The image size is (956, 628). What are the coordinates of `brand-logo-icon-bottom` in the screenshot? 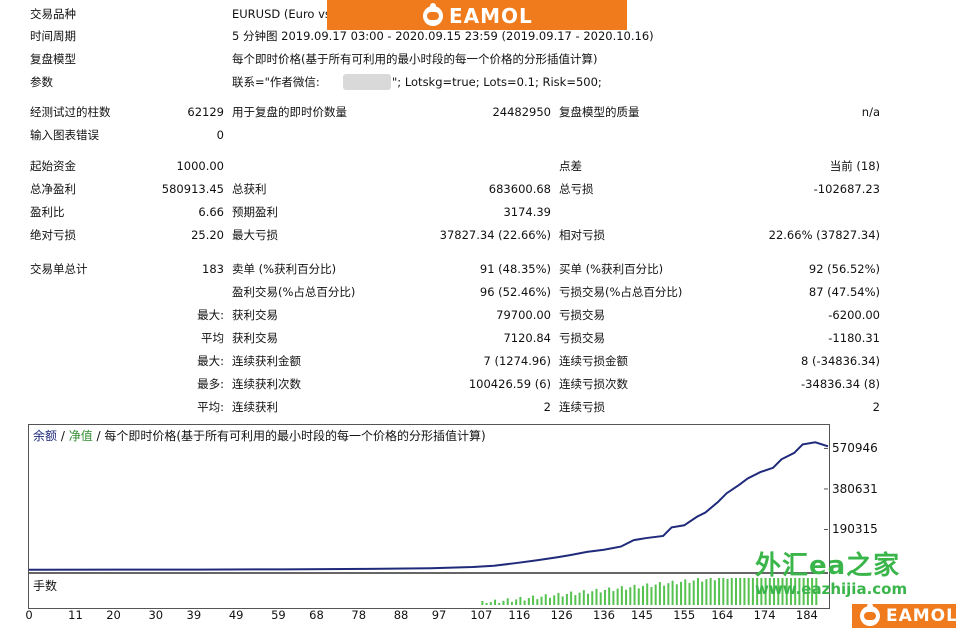 It's located at (870, 614).